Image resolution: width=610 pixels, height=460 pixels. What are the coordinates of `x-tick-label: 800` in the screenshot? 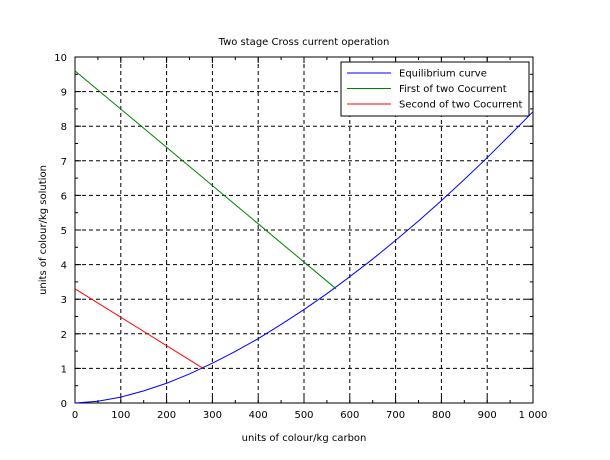 It's located at (441, 415).